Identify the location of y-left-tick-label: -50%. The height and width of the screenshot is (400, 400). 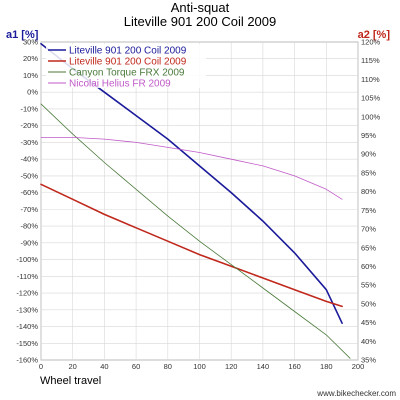
(29, 175).